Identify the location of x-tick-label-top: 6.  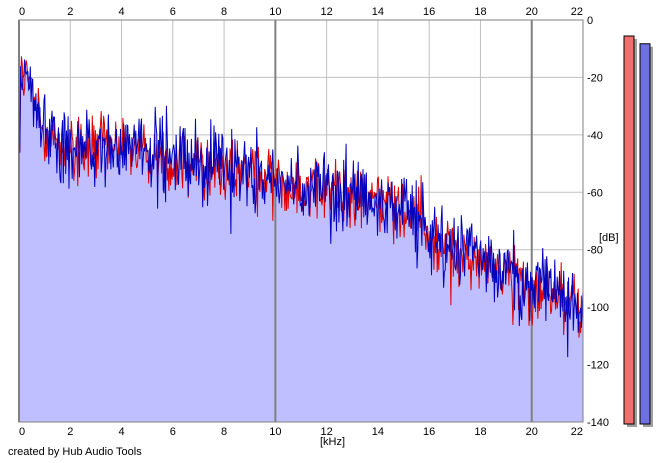
(173, 12).